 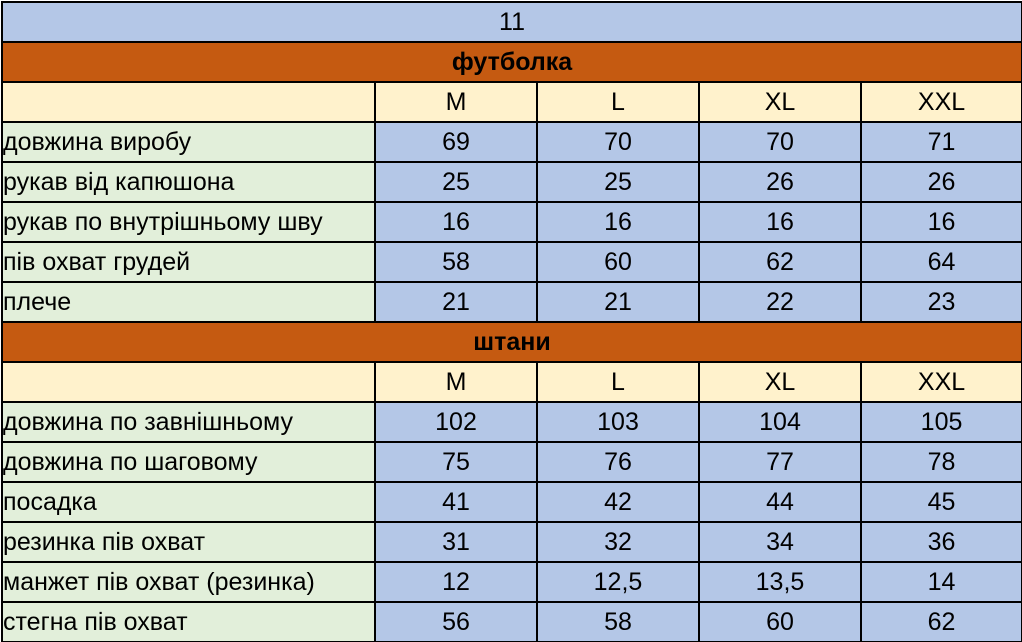 I want to click on measurement-value: 22, so click(x=780, y=302).